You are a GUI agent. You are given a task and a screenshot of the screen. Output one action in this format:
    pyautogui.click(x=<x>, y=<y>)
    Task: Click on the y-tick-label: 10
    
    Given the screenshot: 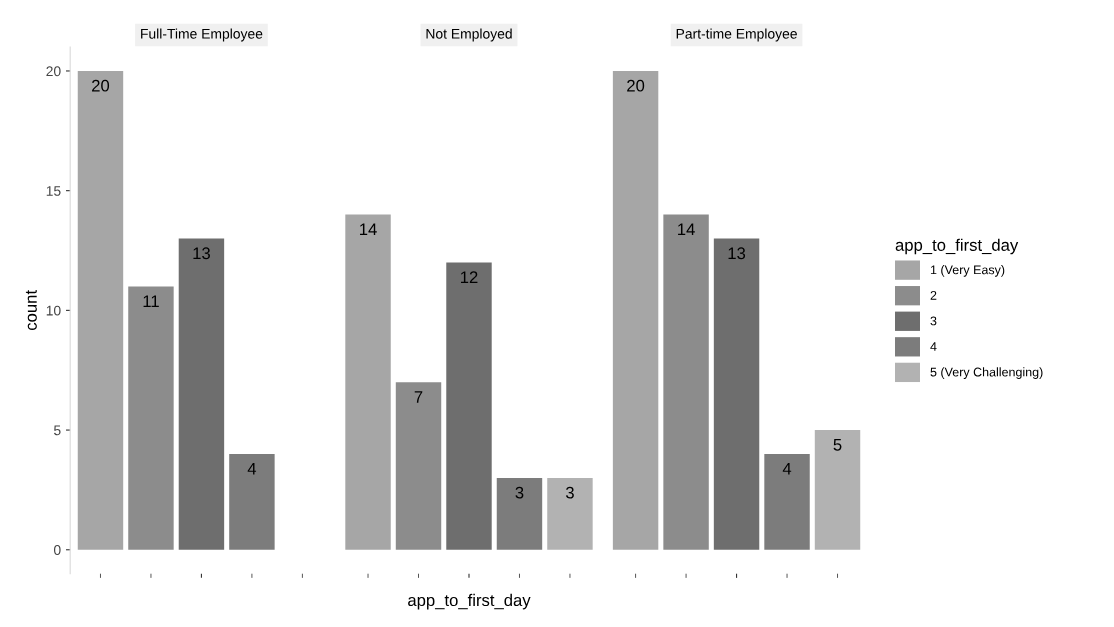 What is the action you would take?
    pyautogui.click(x=53, y=310)
    